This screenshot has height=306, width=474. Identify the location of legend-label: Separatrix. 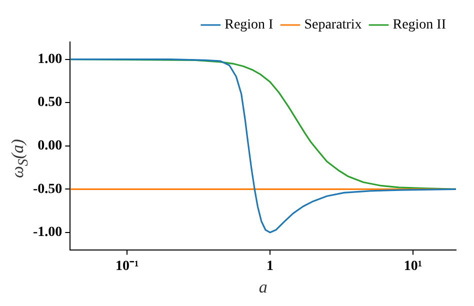
(333, 25).